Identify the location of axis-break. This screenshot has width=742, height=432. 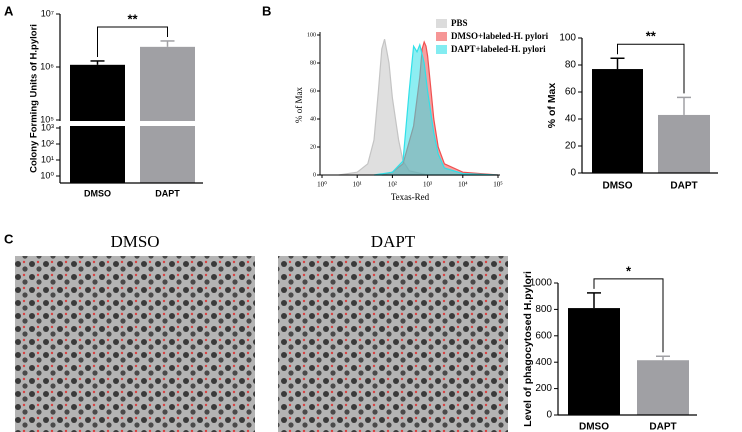
(126, 123).